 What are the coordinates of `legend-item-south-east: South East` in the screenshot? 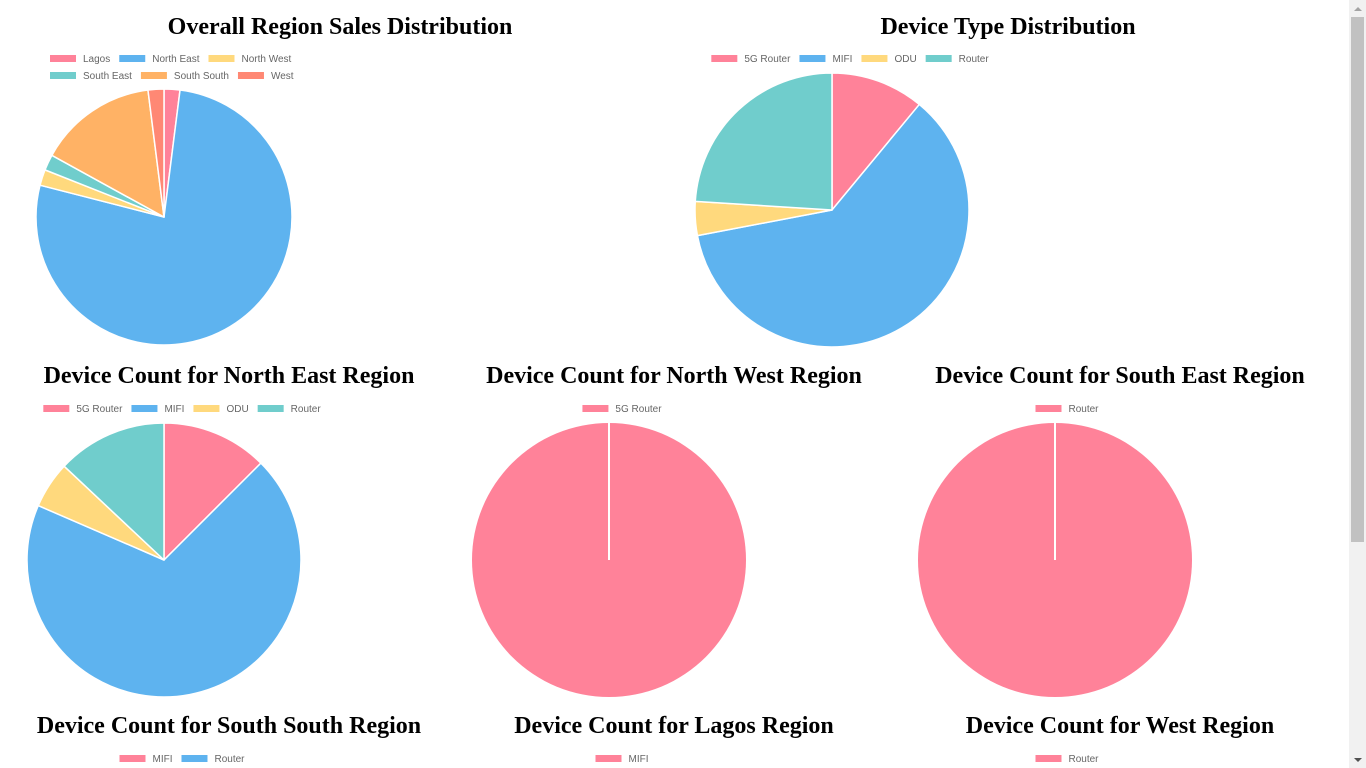 It's located at (91, 76).